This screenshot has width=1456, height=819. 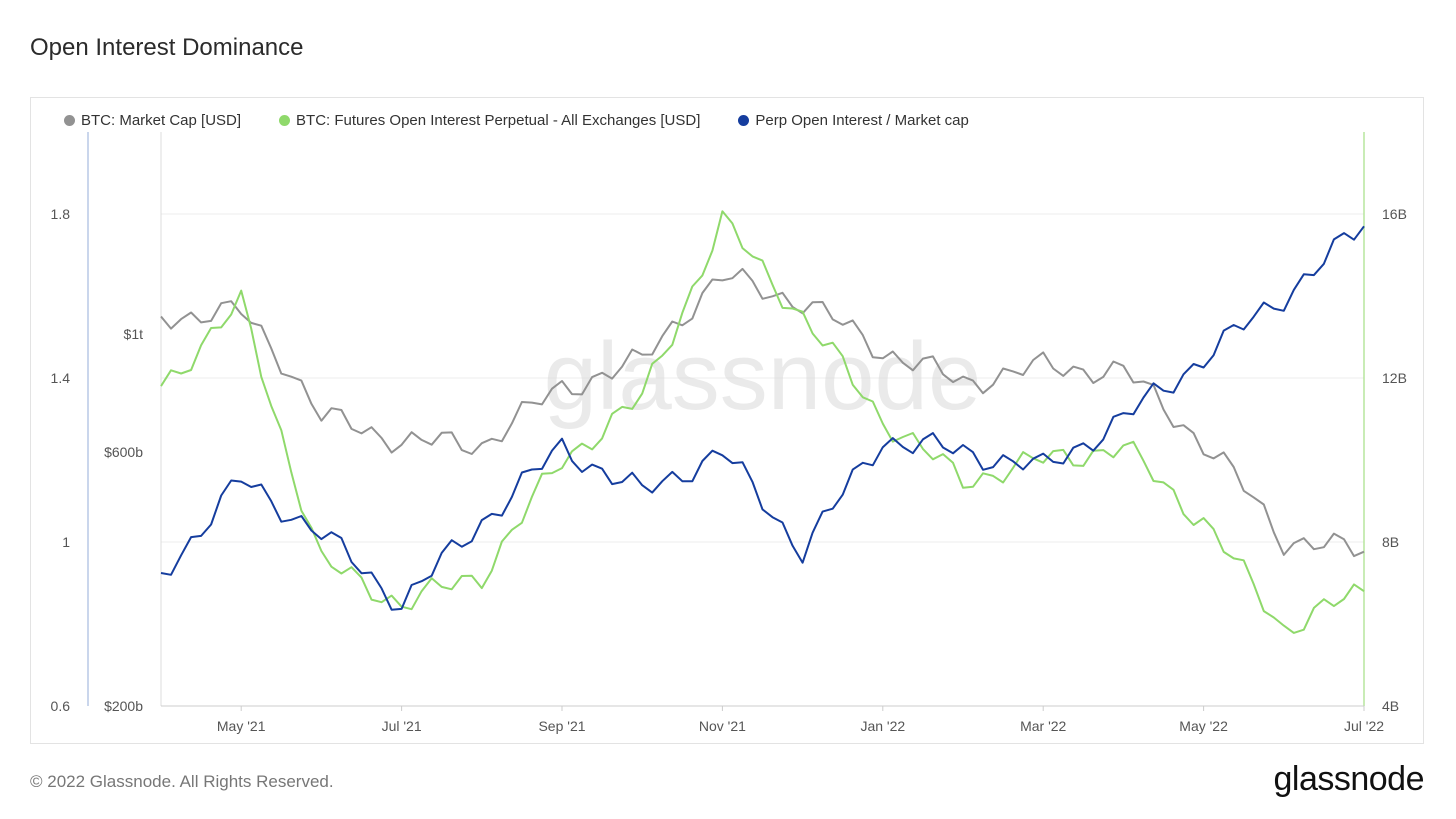 I want to click on ratio-tick-label: 1.4, so click(x=61, y=378).